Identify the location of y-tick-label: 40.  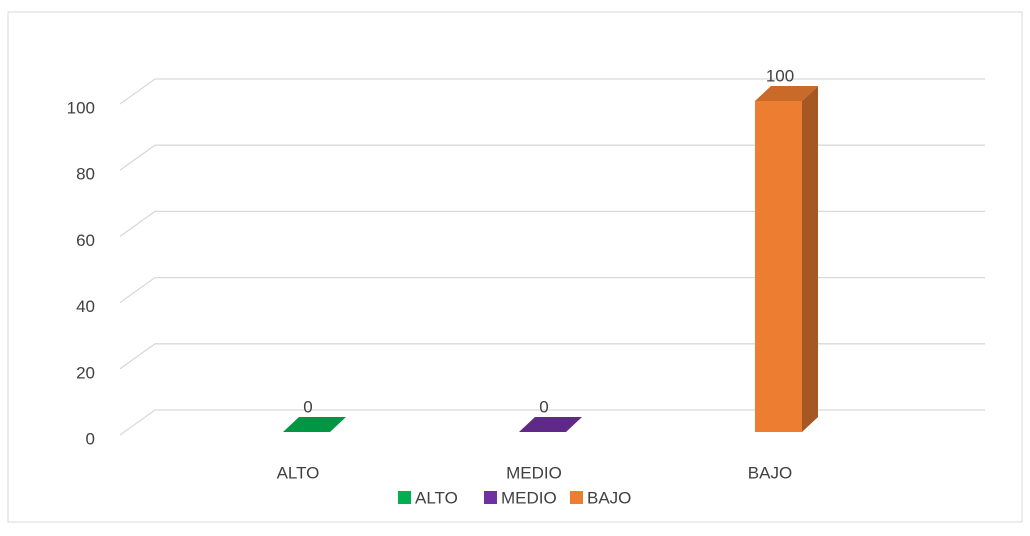
(85, 306).